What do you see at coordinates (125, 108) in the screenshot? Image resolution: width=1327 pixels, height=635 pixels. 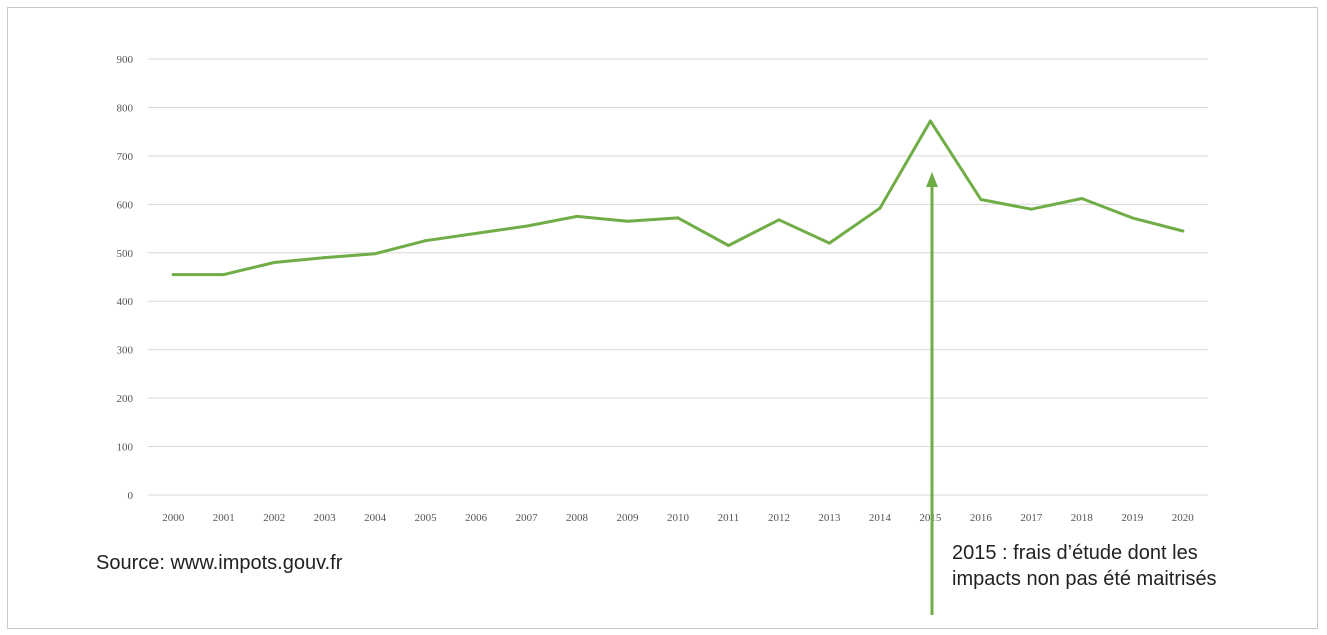 I see `y-tick-label: 800` at bounding box center [125, 108].